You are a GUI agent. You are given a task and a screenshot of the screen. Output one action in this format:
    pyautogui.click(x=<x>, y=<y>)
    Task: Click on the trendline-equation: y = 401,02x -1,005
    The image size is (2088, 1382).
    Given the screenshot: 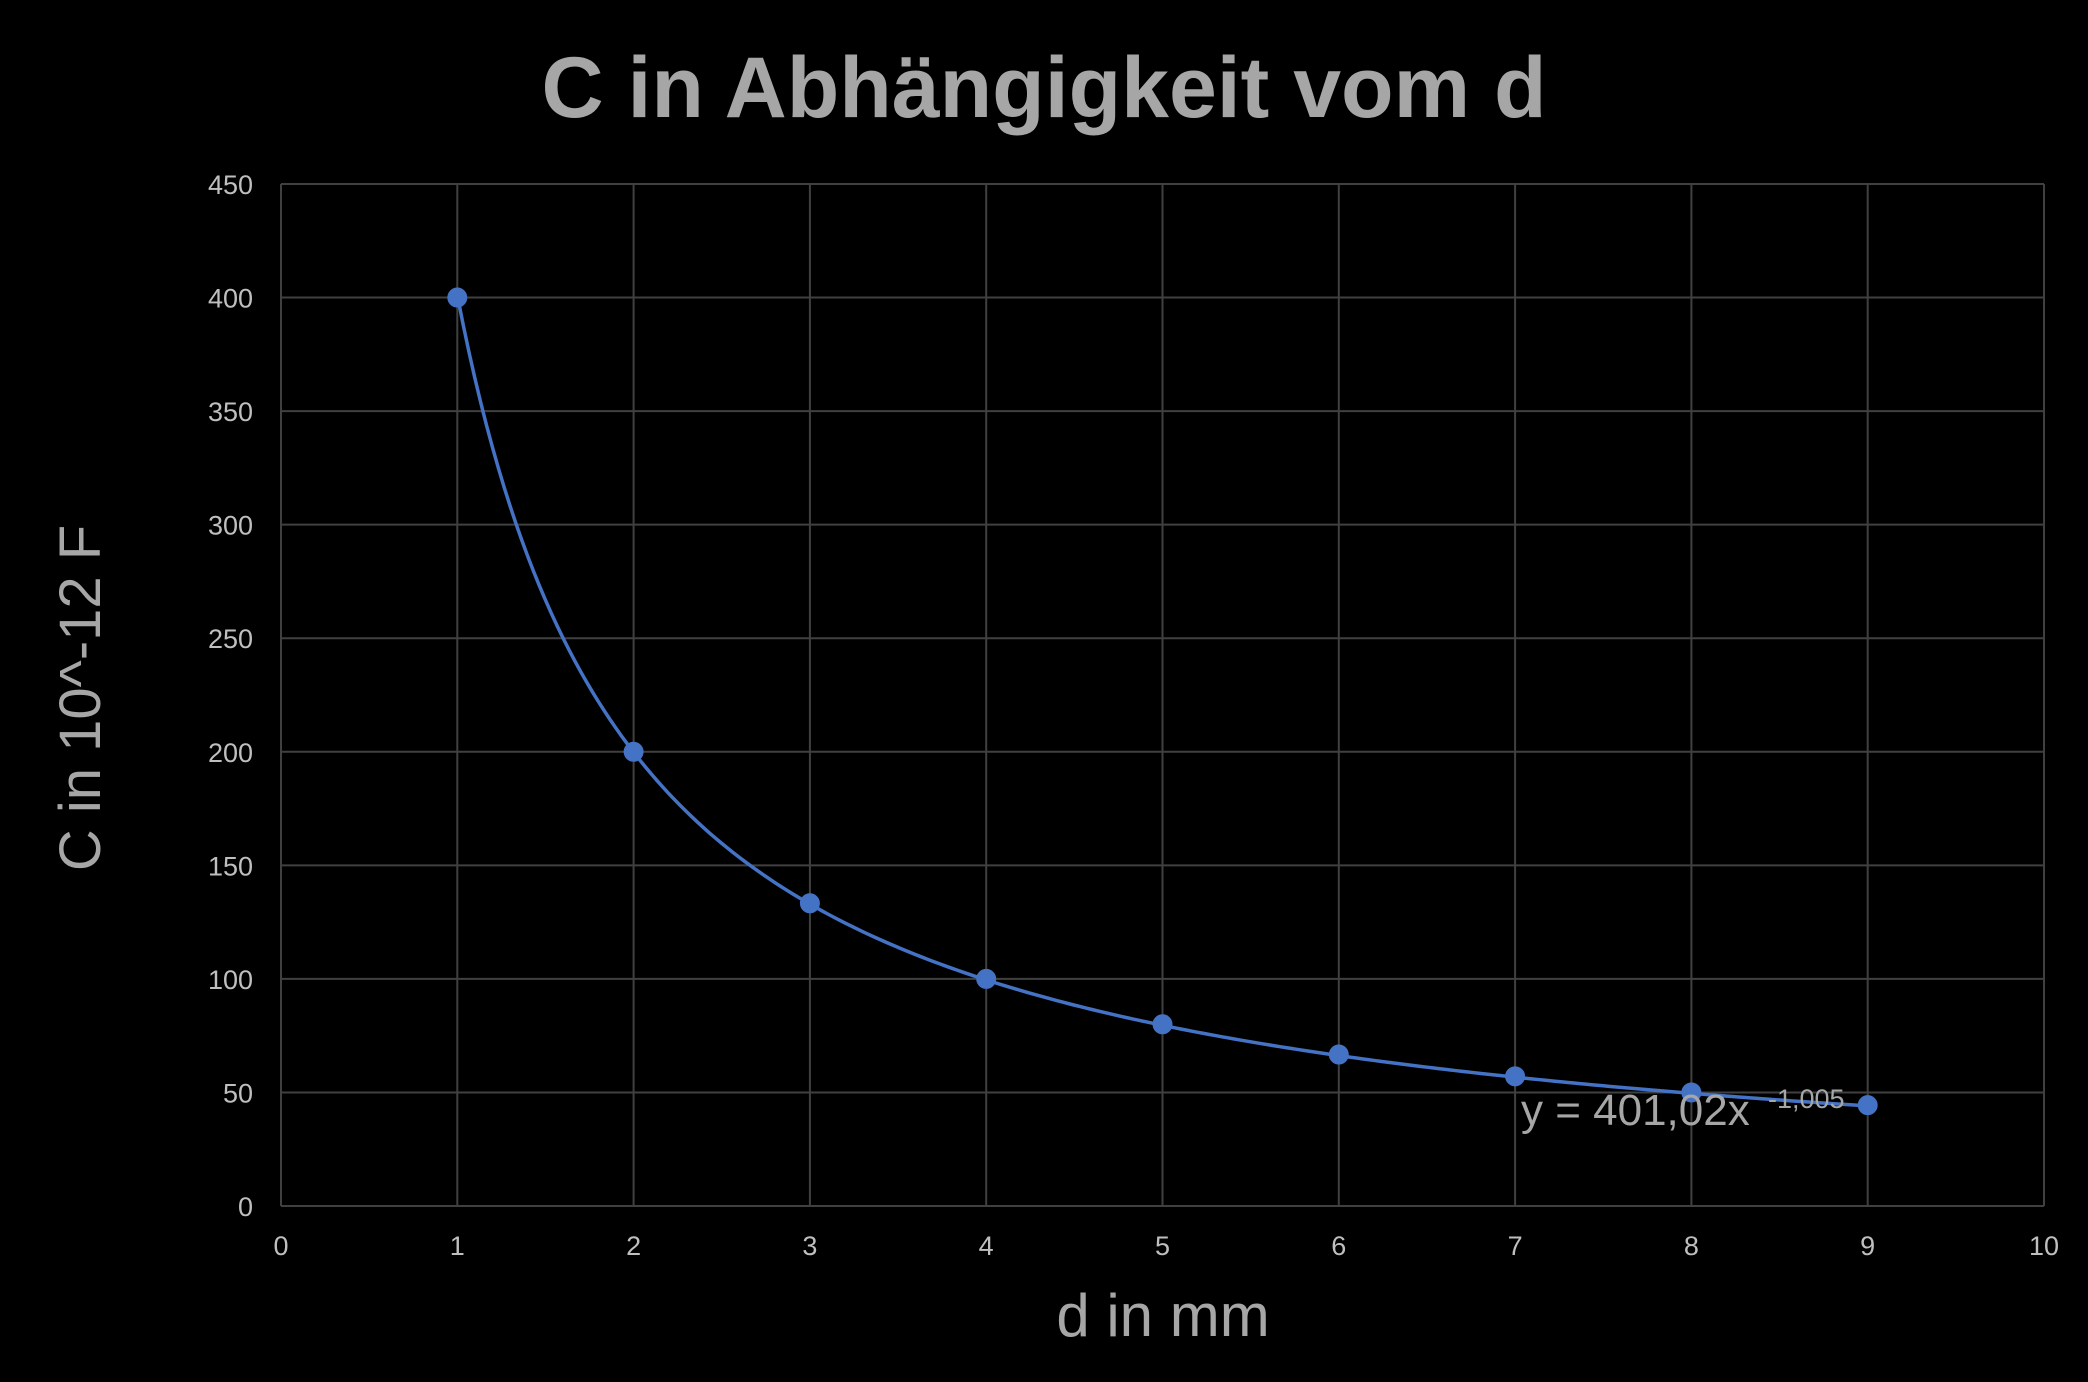 What is the action you would take?
    pyautogui.click(x=1683, y=1109)
    